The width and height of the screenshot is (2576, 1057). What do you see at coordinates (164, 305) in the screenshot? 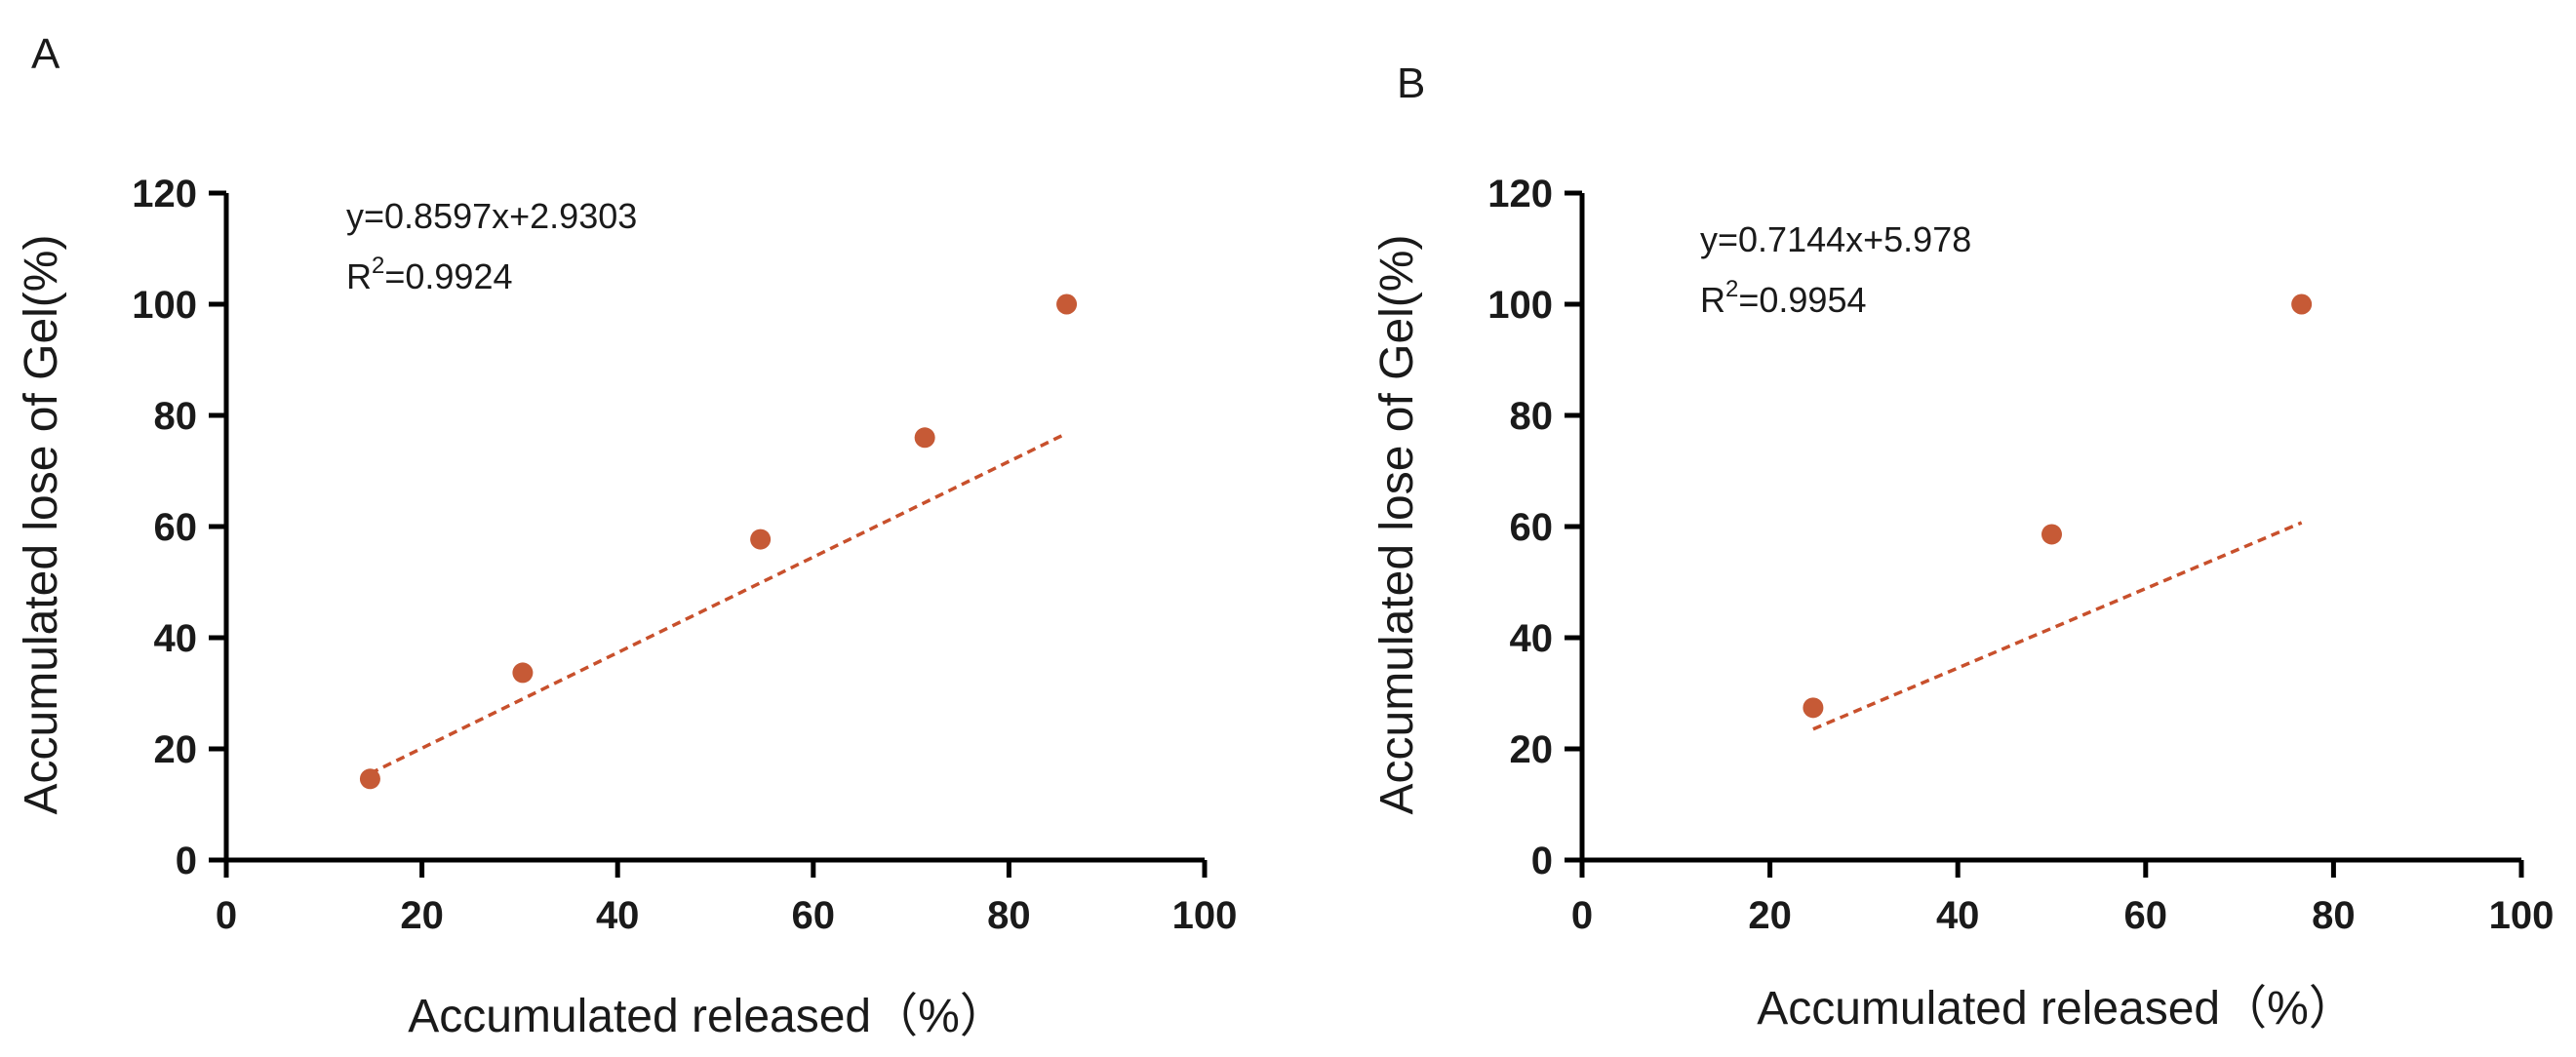
I see `y-tick-label-panel-a: 100` at bounding box center [164, 305].